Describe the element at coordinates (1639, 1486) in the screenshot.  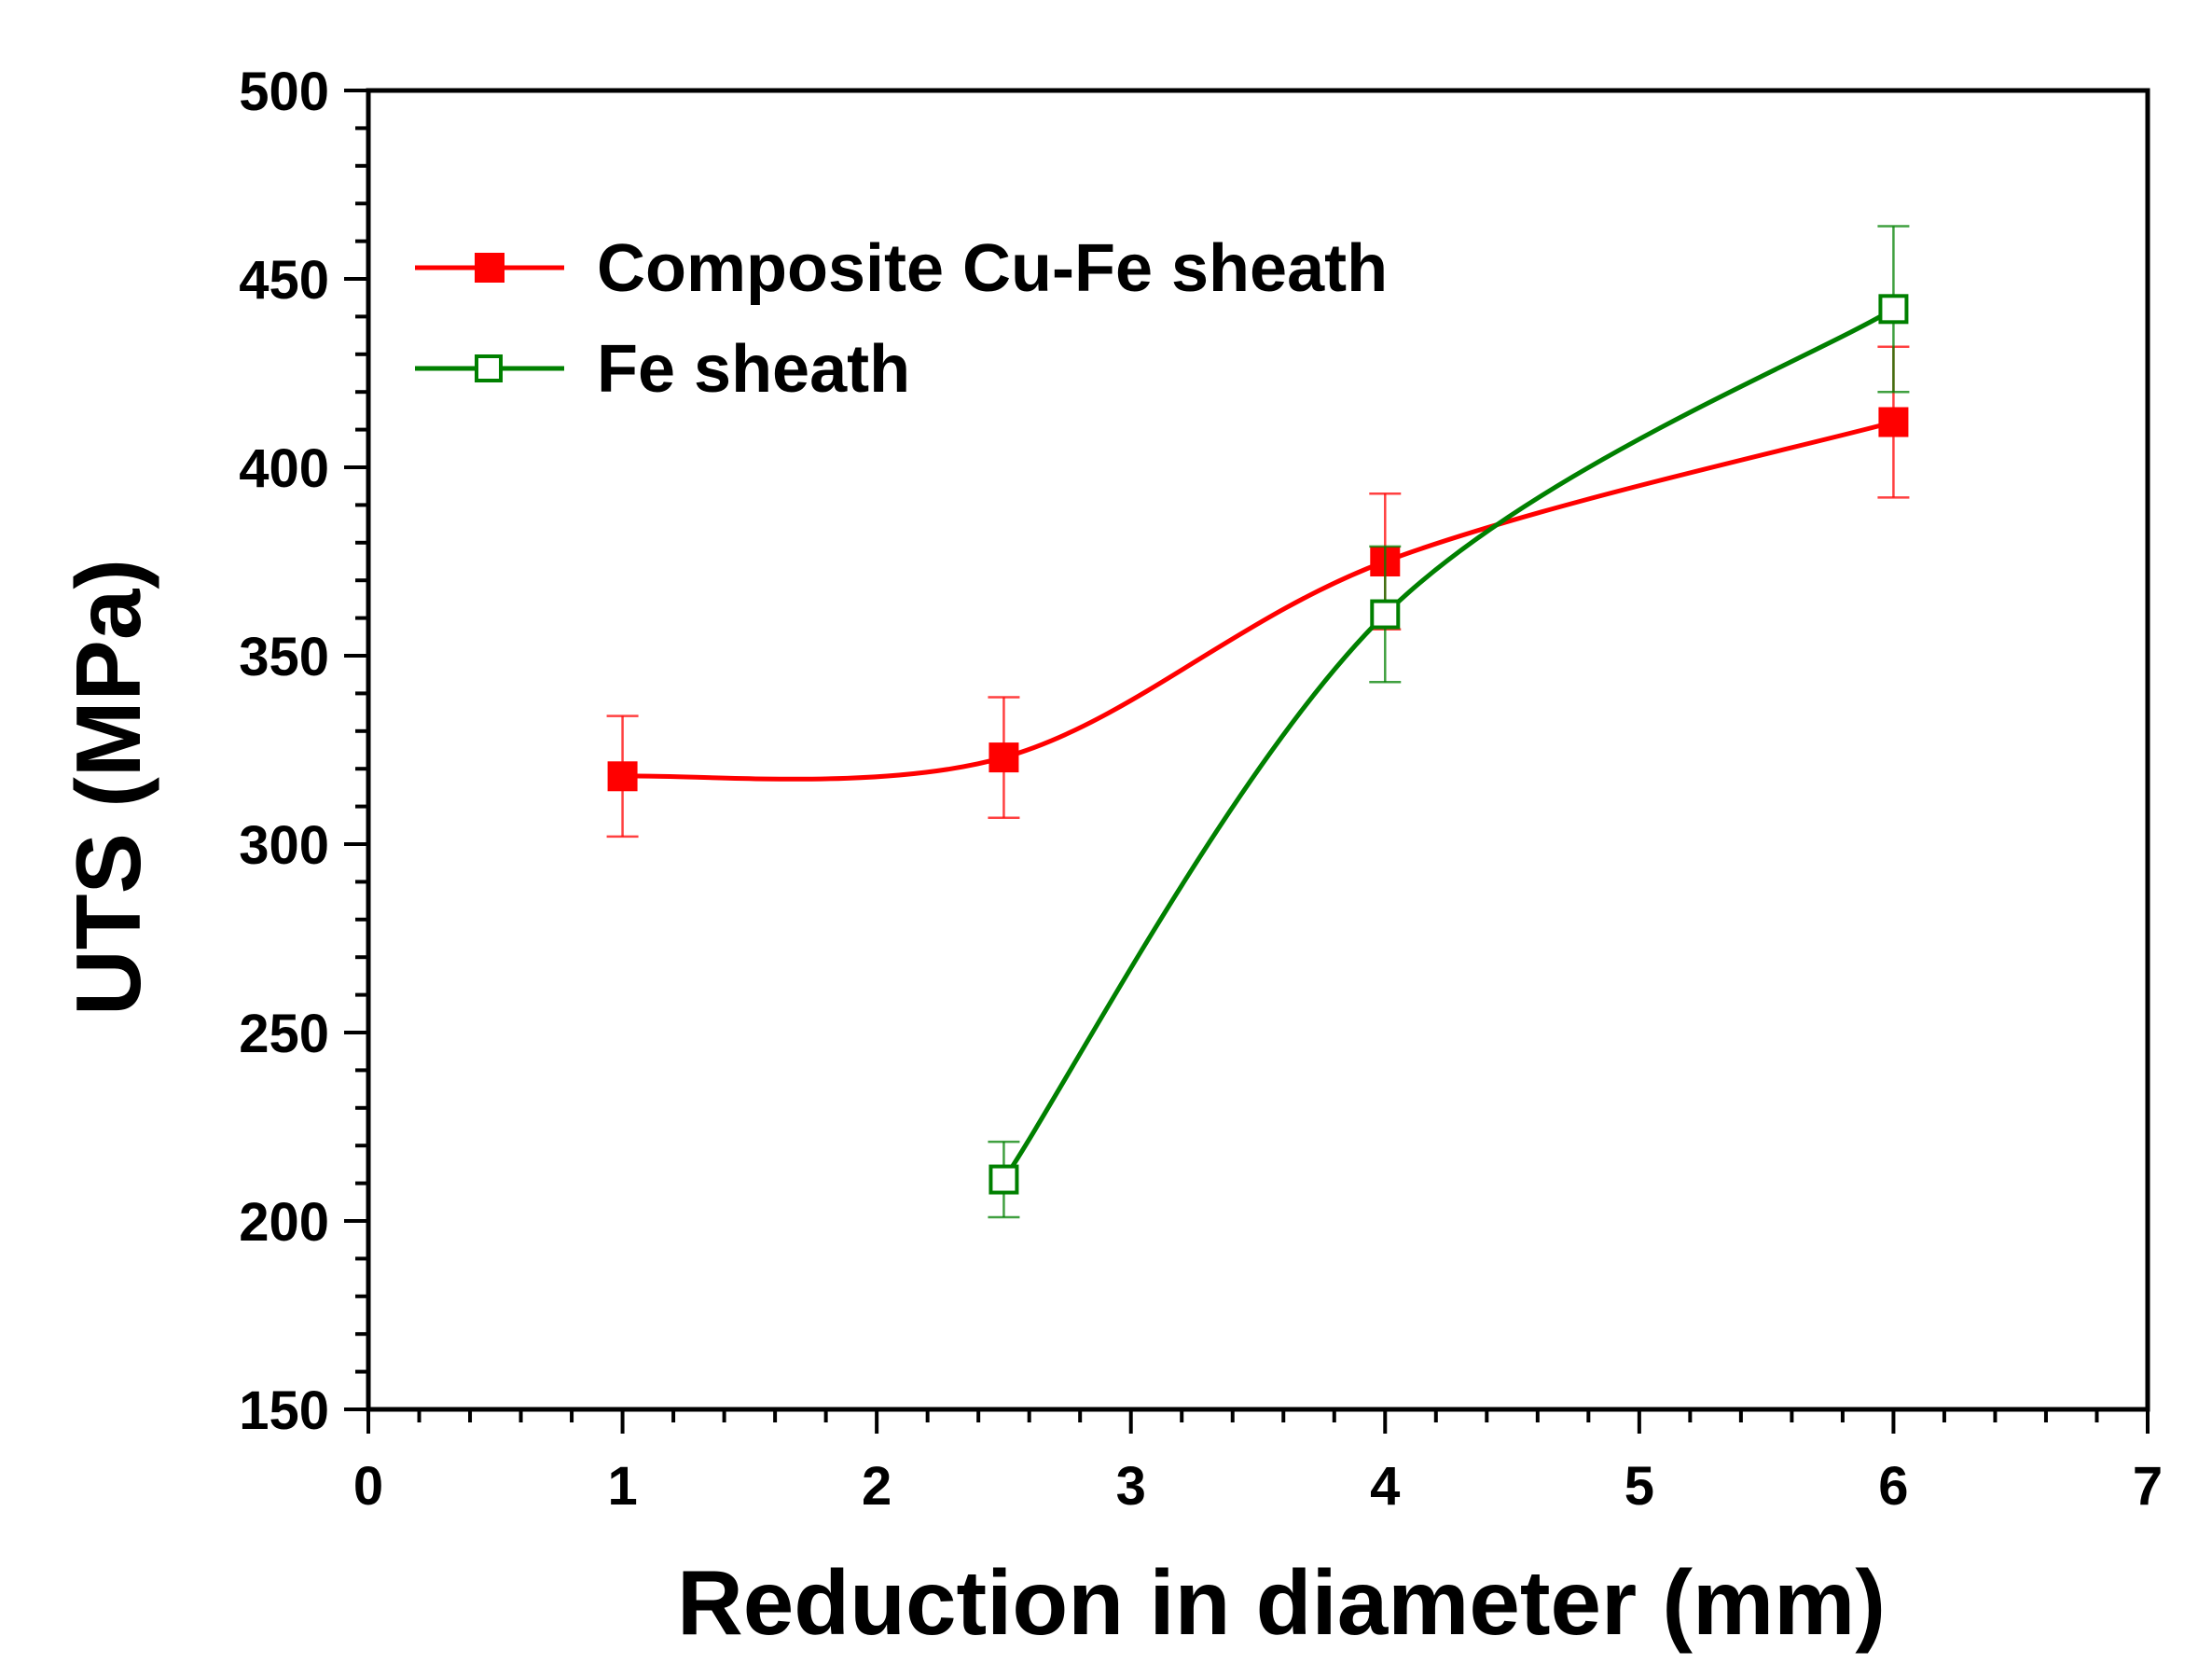
I see `x-tick-label: 5` at that location.